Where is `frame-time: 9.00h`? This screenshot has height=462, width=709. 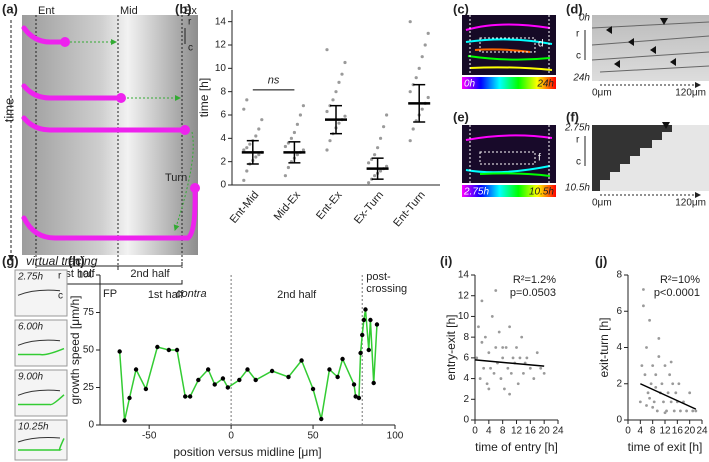
frame-time: 9.00h is located at coordinates (30, 377).